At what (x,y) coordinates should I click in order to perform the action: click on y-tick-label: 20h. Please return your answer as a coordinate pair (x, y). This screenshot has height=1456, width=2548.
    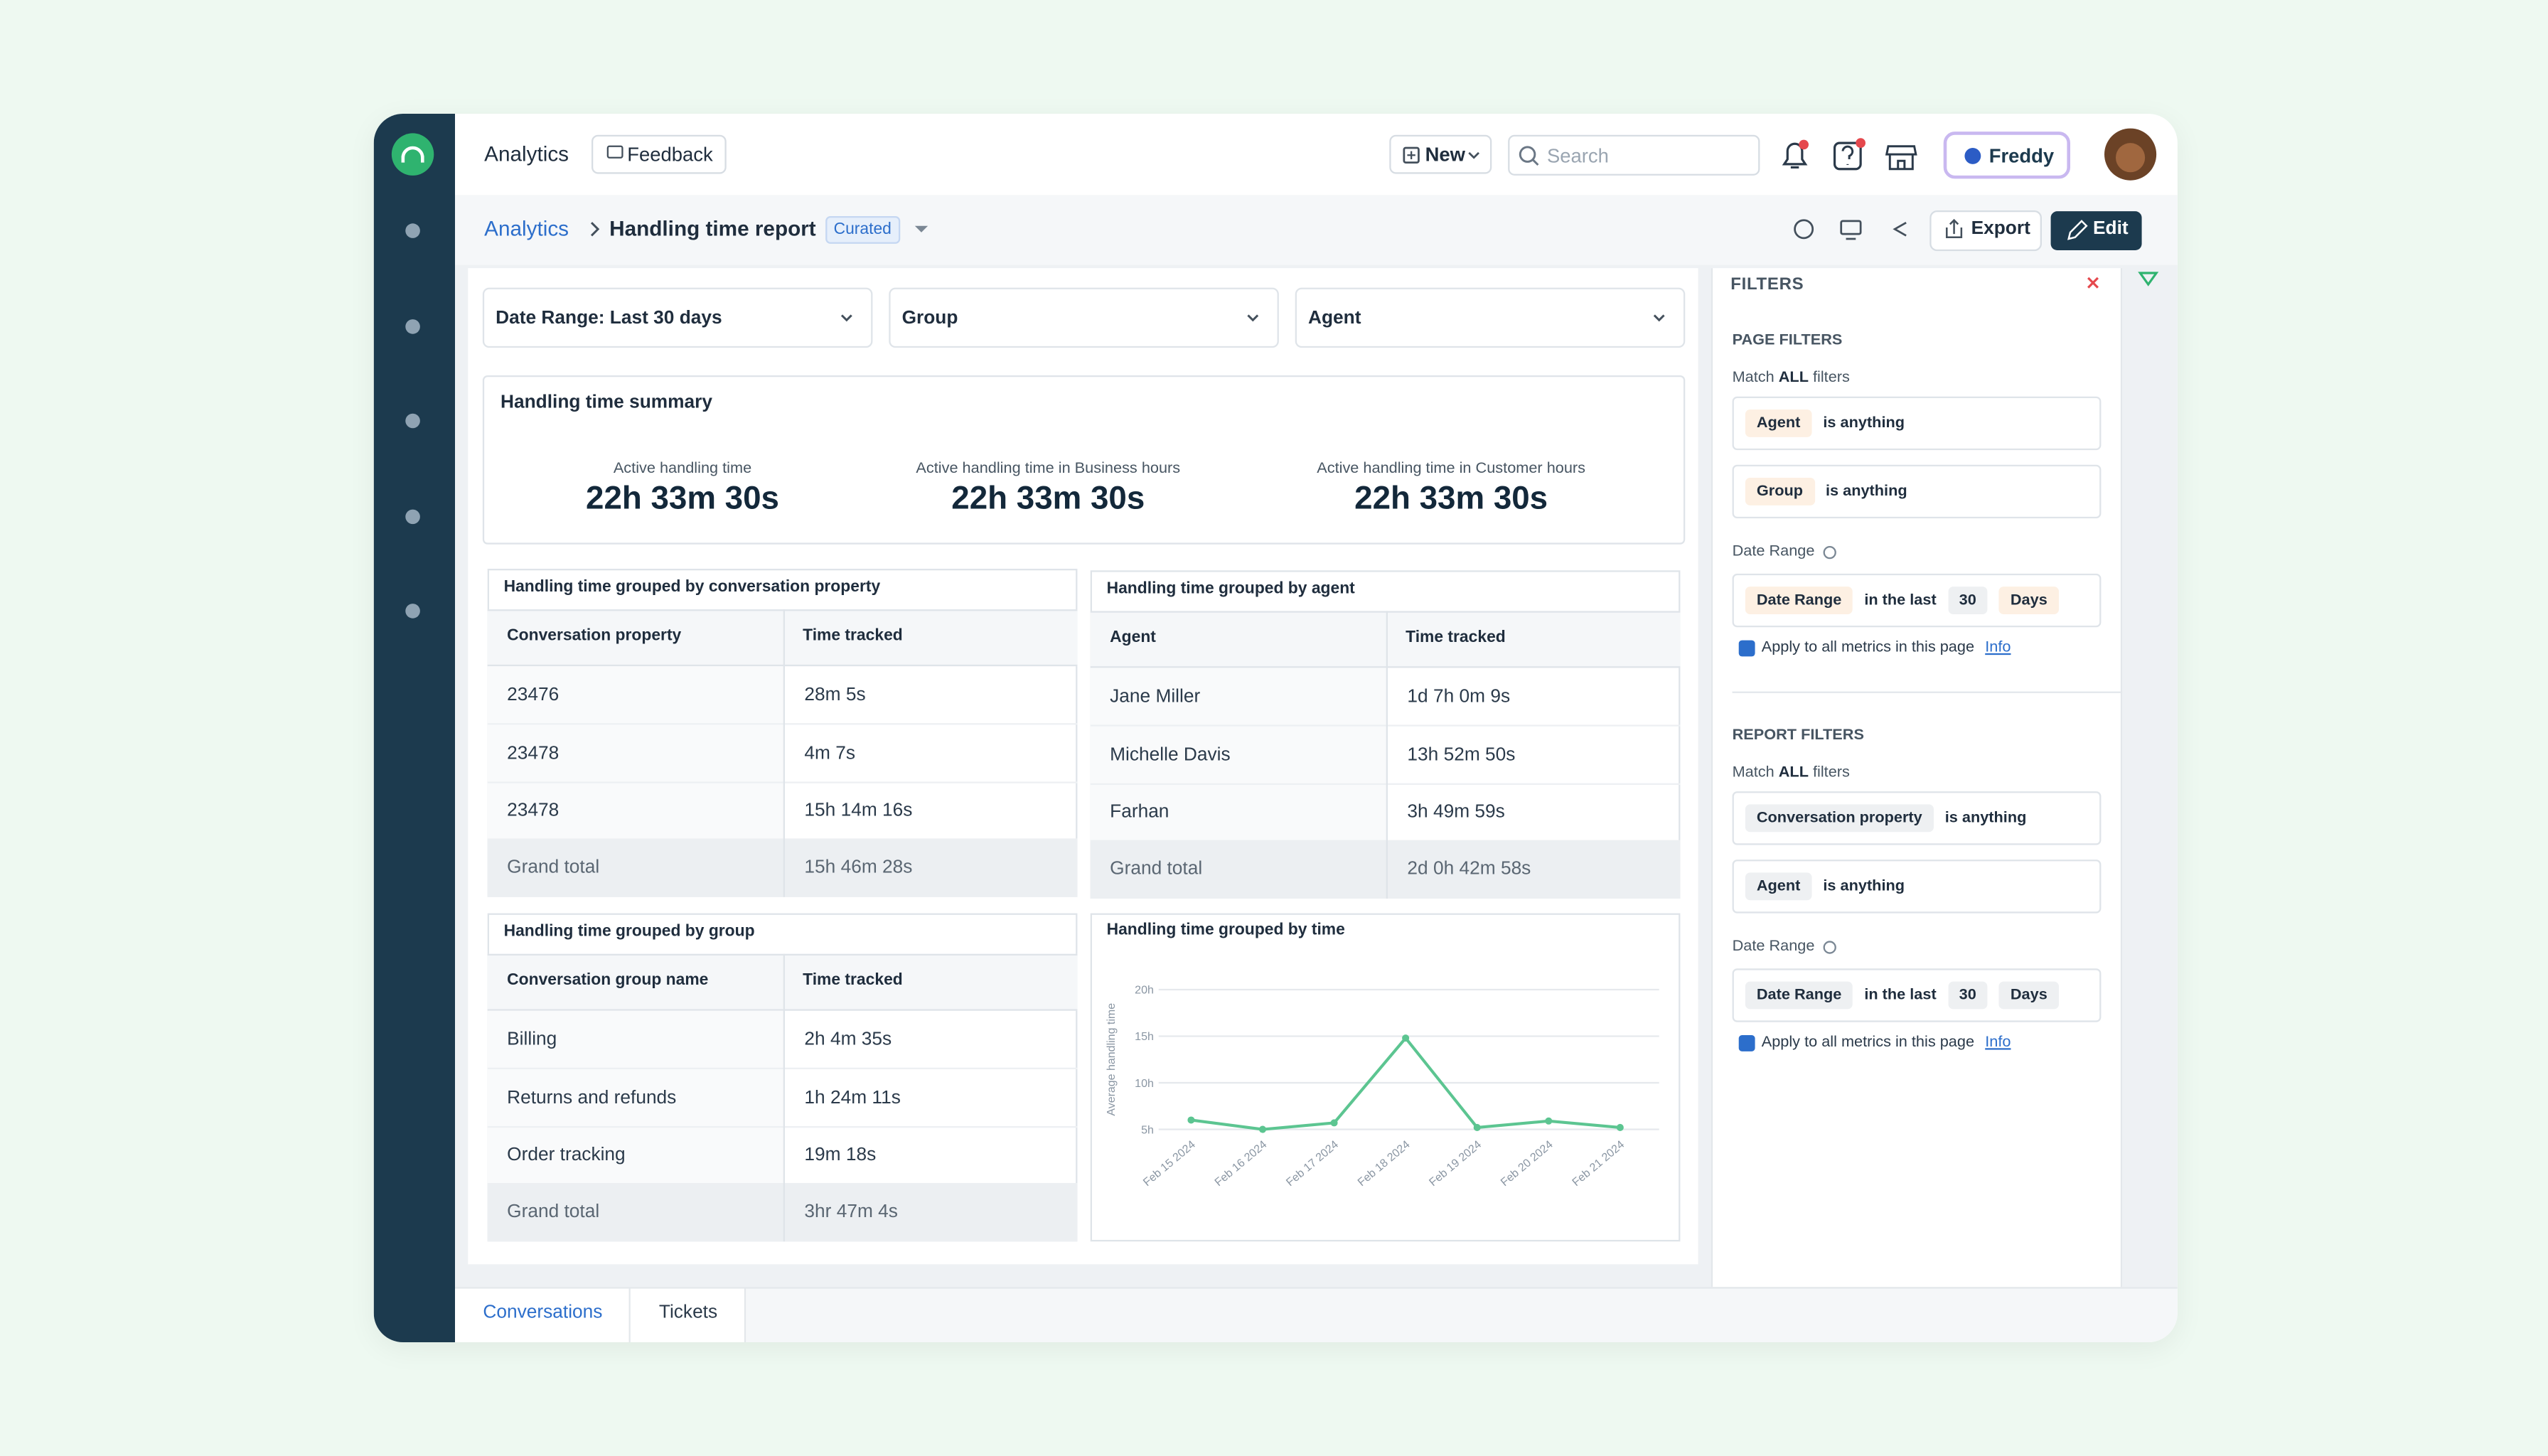
    Looking at the image, I should click on (1145, 991).